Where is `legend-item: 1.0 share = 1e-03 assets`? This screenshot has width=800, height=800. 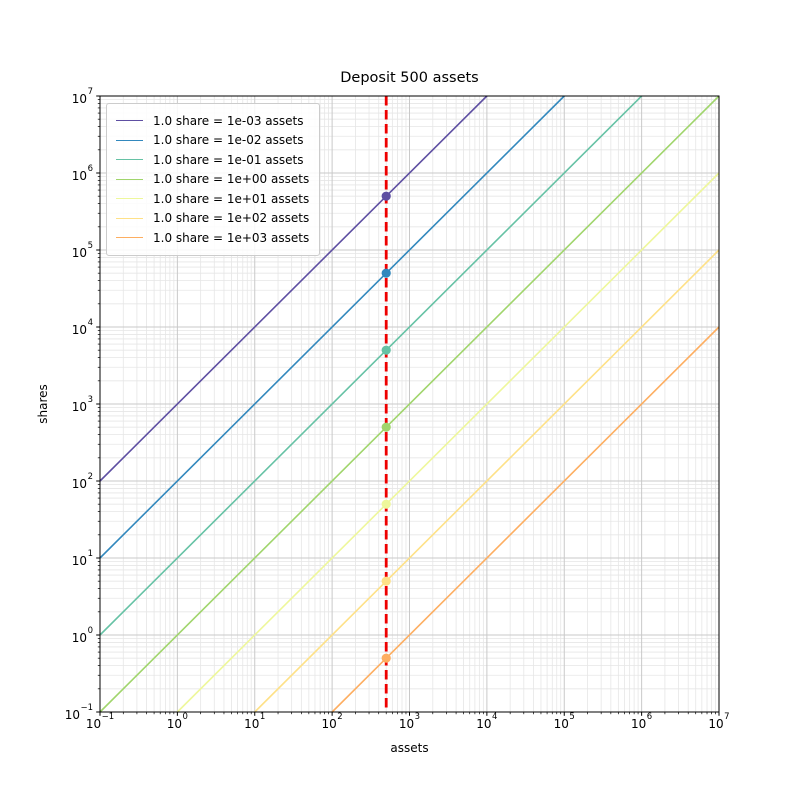
legend-item: 1.0 share = 1e-03 assets is located at coordinates (212, 121).